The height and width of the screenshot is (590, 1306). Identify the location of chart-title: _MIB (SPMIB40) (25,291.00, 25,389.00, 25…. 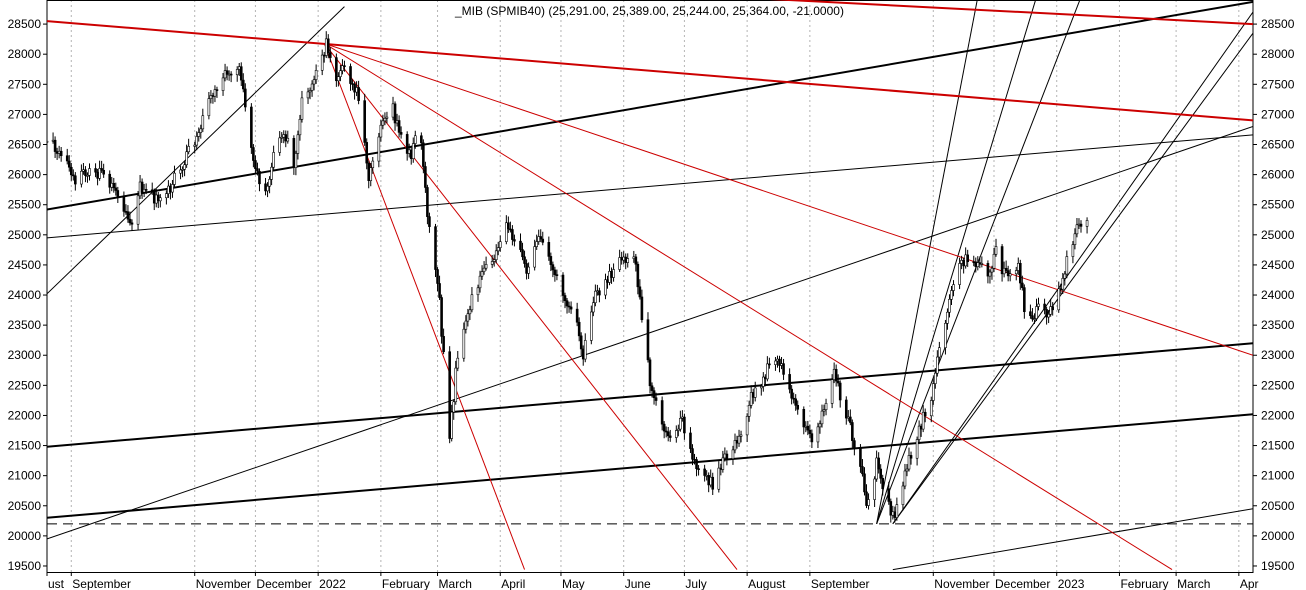
(649, 11).